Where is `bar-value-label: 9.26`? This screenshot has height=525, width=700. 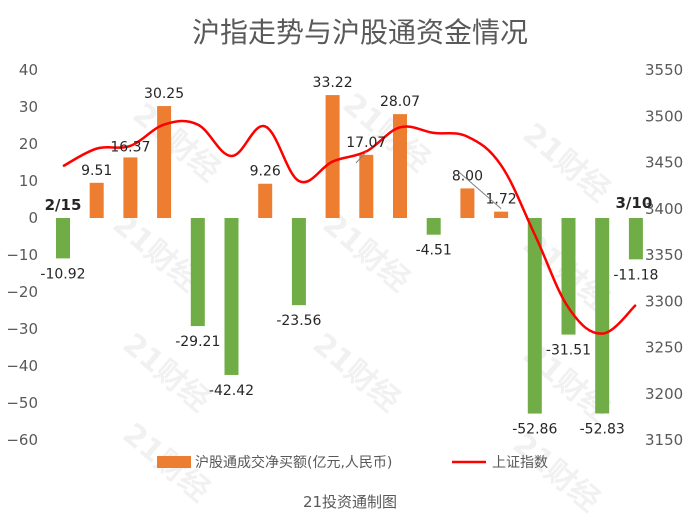
bar-value-label: 9.26 is located at coordinates (265, 172).